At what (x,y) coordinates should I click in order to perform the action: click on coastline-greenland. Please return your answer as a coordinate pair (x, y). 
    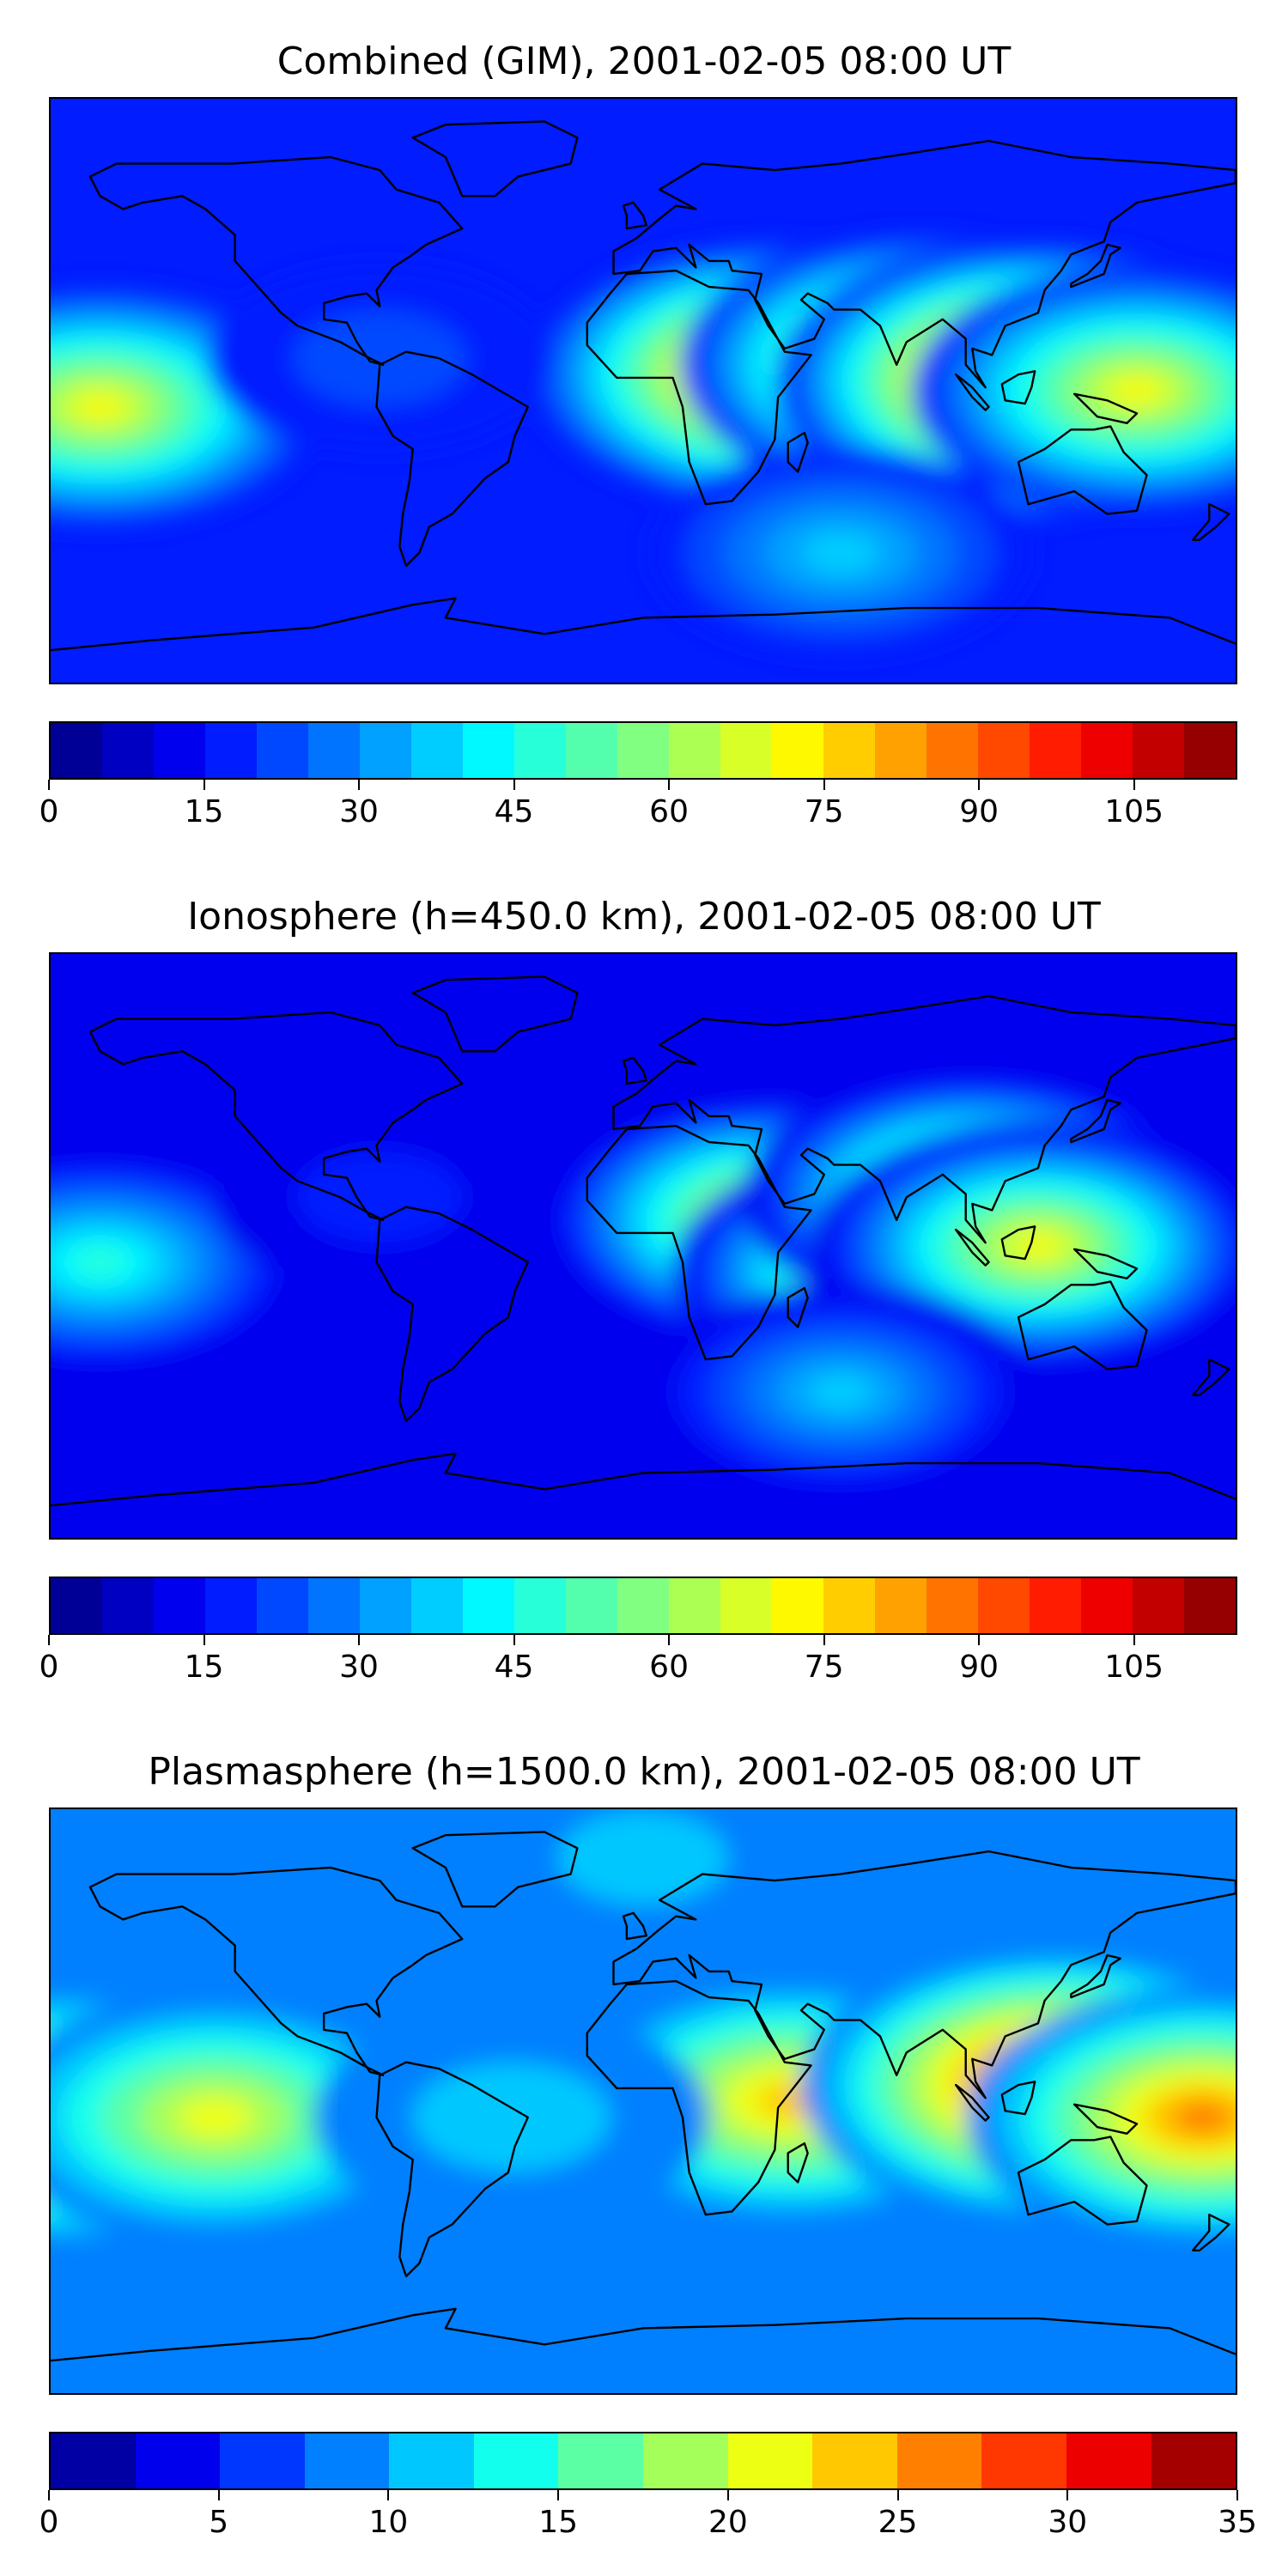
    Looking at the image, I should click on (495, 1014).